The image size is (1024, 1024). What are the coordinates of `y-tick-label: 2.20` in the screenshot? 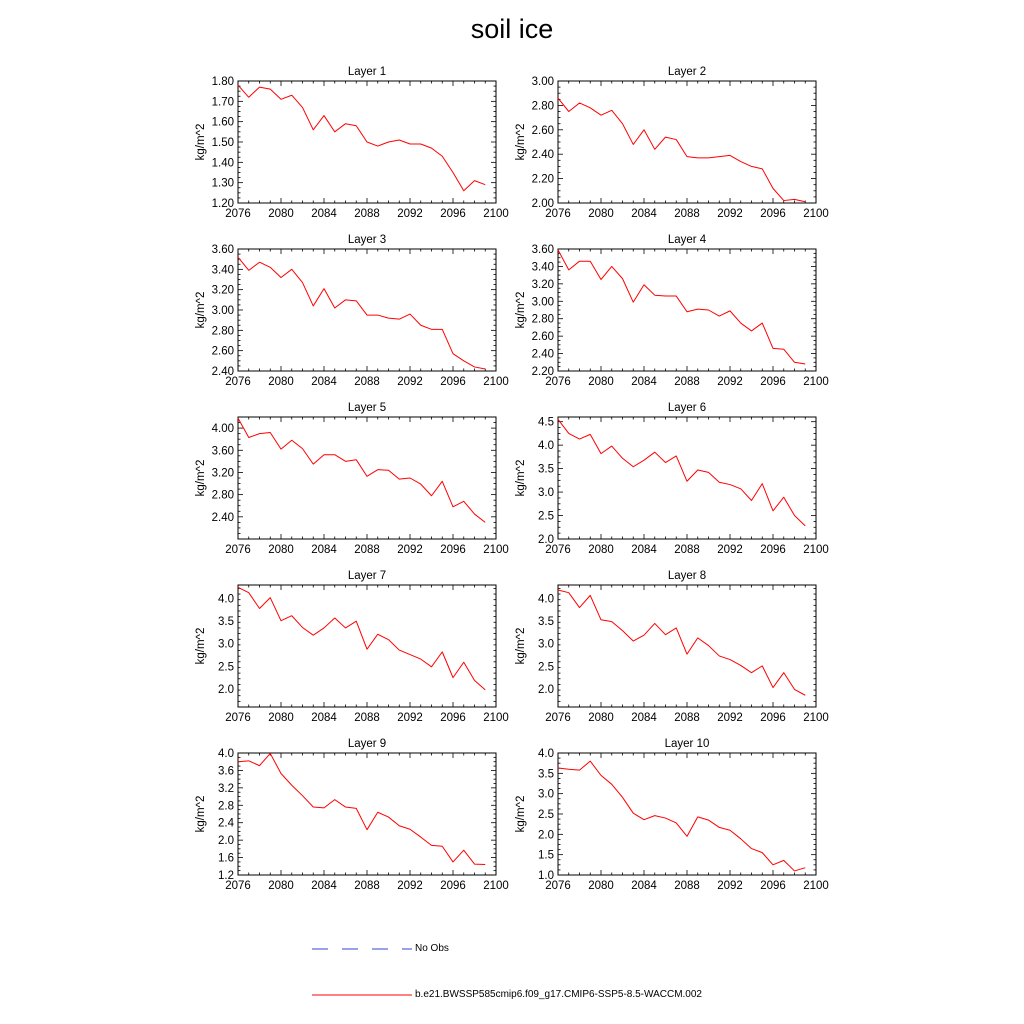 It's located at (543, 180).